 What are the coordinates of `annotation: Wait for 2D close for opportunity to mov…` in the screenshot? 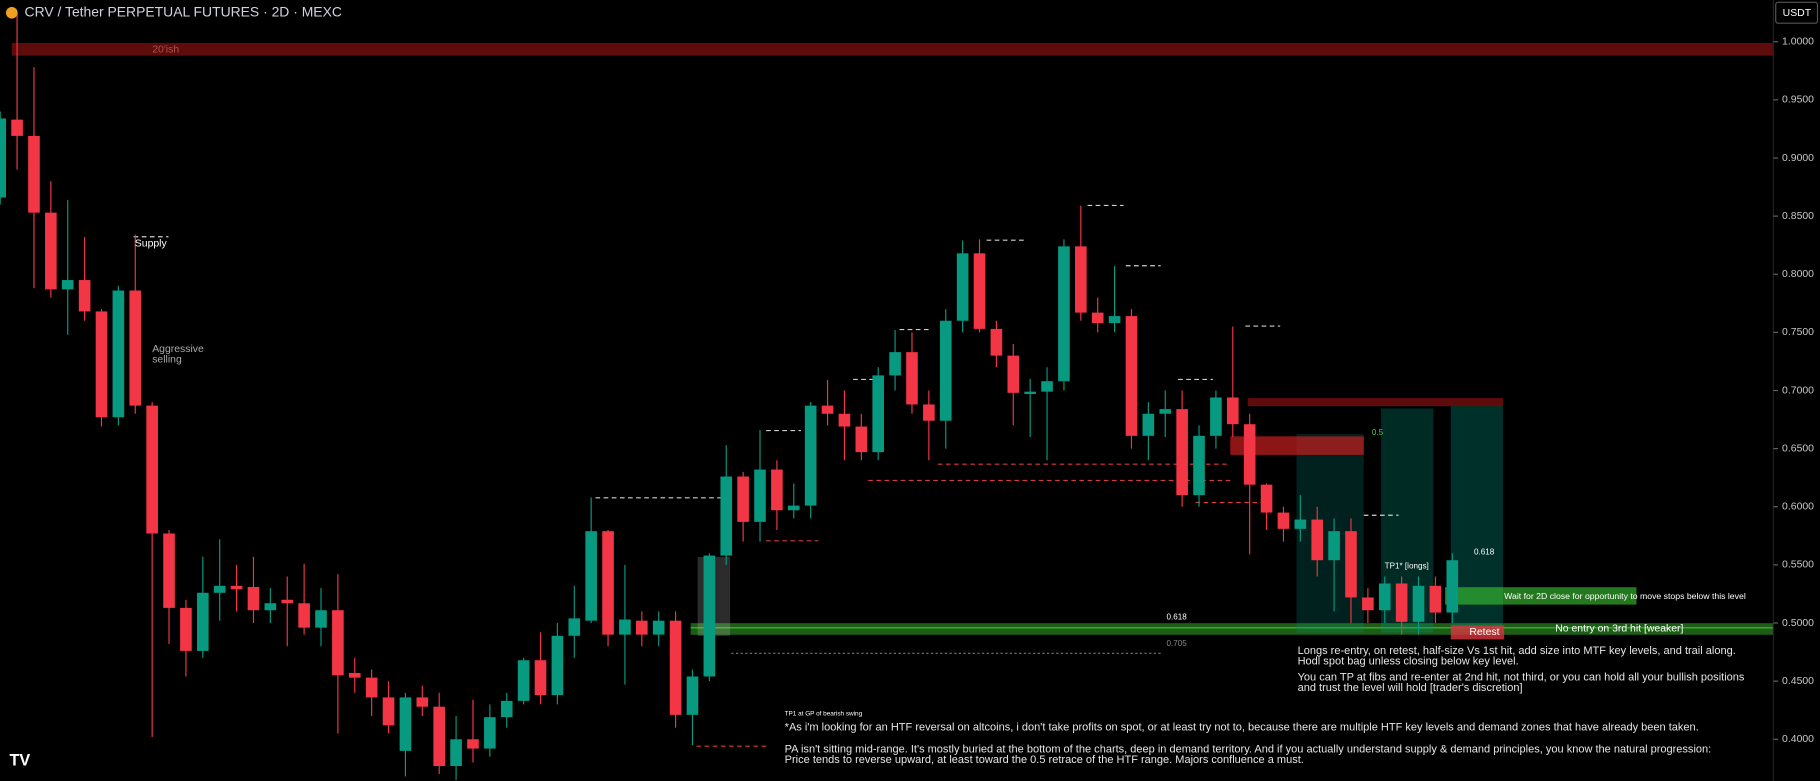 It's located at (1625, 596).